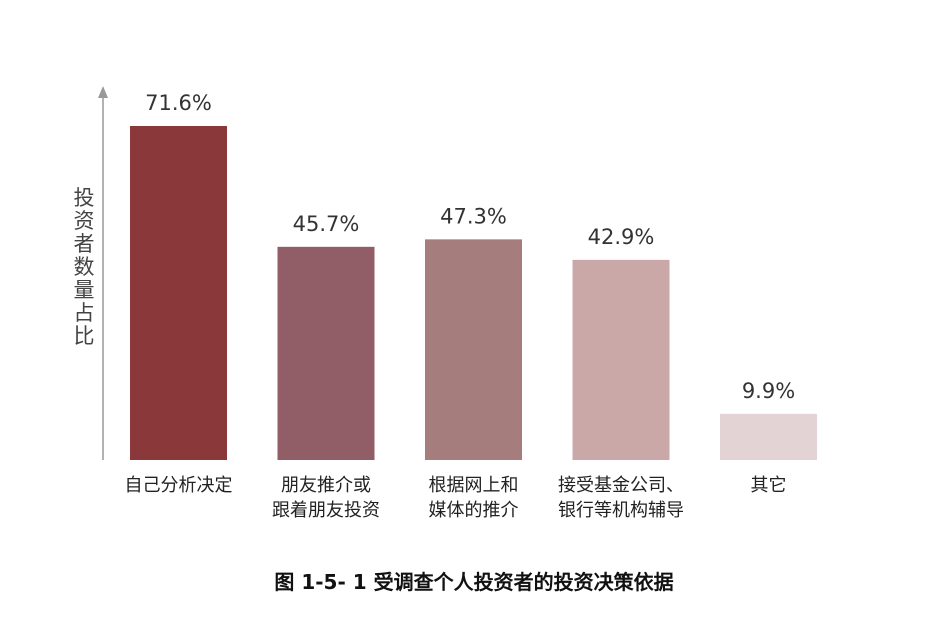 The height and width of the screenshot is (632, 948). Describe the element at coordinates (326, 224) in the screenshot. I see `data-label: 45.7%` at that location.